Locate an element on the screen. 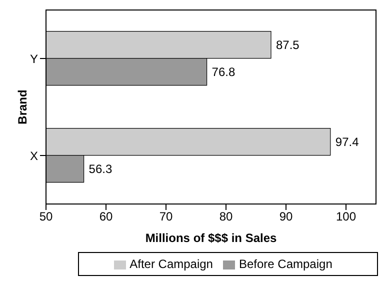  x-tick-label: 60 is located at coordinates (106, 217).